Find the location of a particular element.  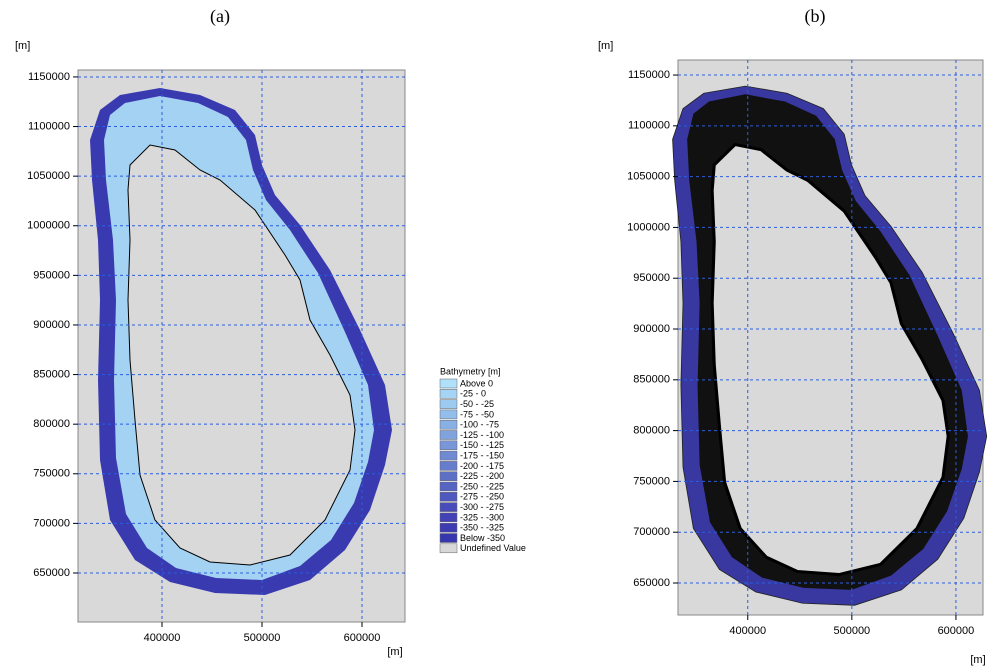

panel-label: (a) is located at coordinates (220, 16).